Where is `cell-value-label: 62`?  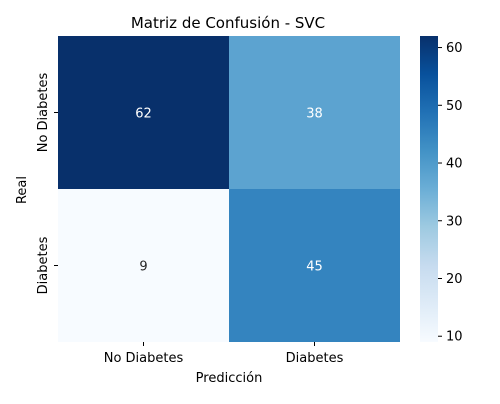 cell-value-label: 62 is located at coordinates (143, 114).